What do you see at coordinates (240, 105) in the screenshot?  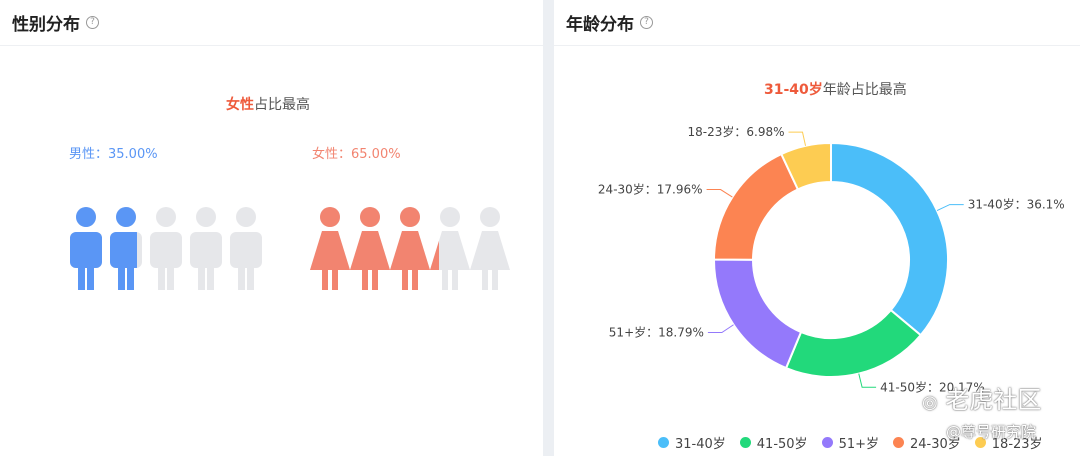 I see `gender-highlight-emphasis: 女性` at bounding box center [240, 105].